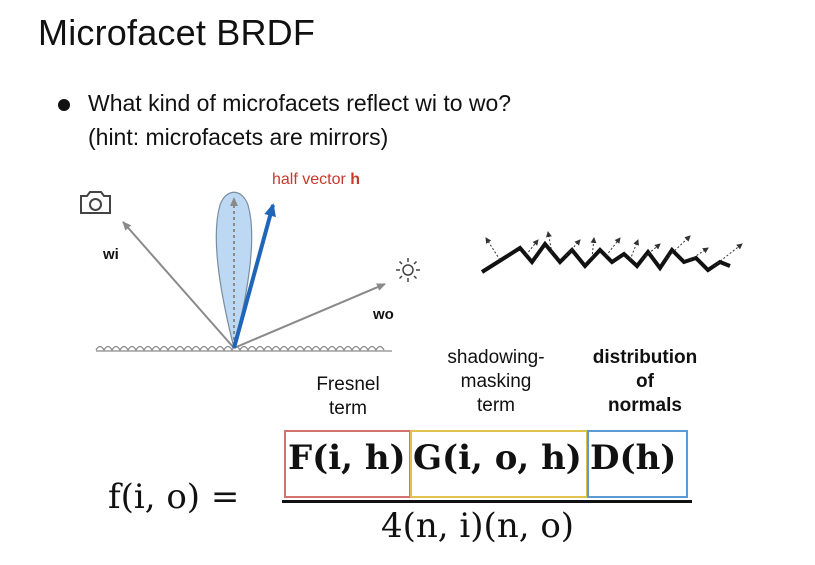 The height and width of the screenshot is (565, 815). I want to click on half-vector-arrow, so click(254, 276).